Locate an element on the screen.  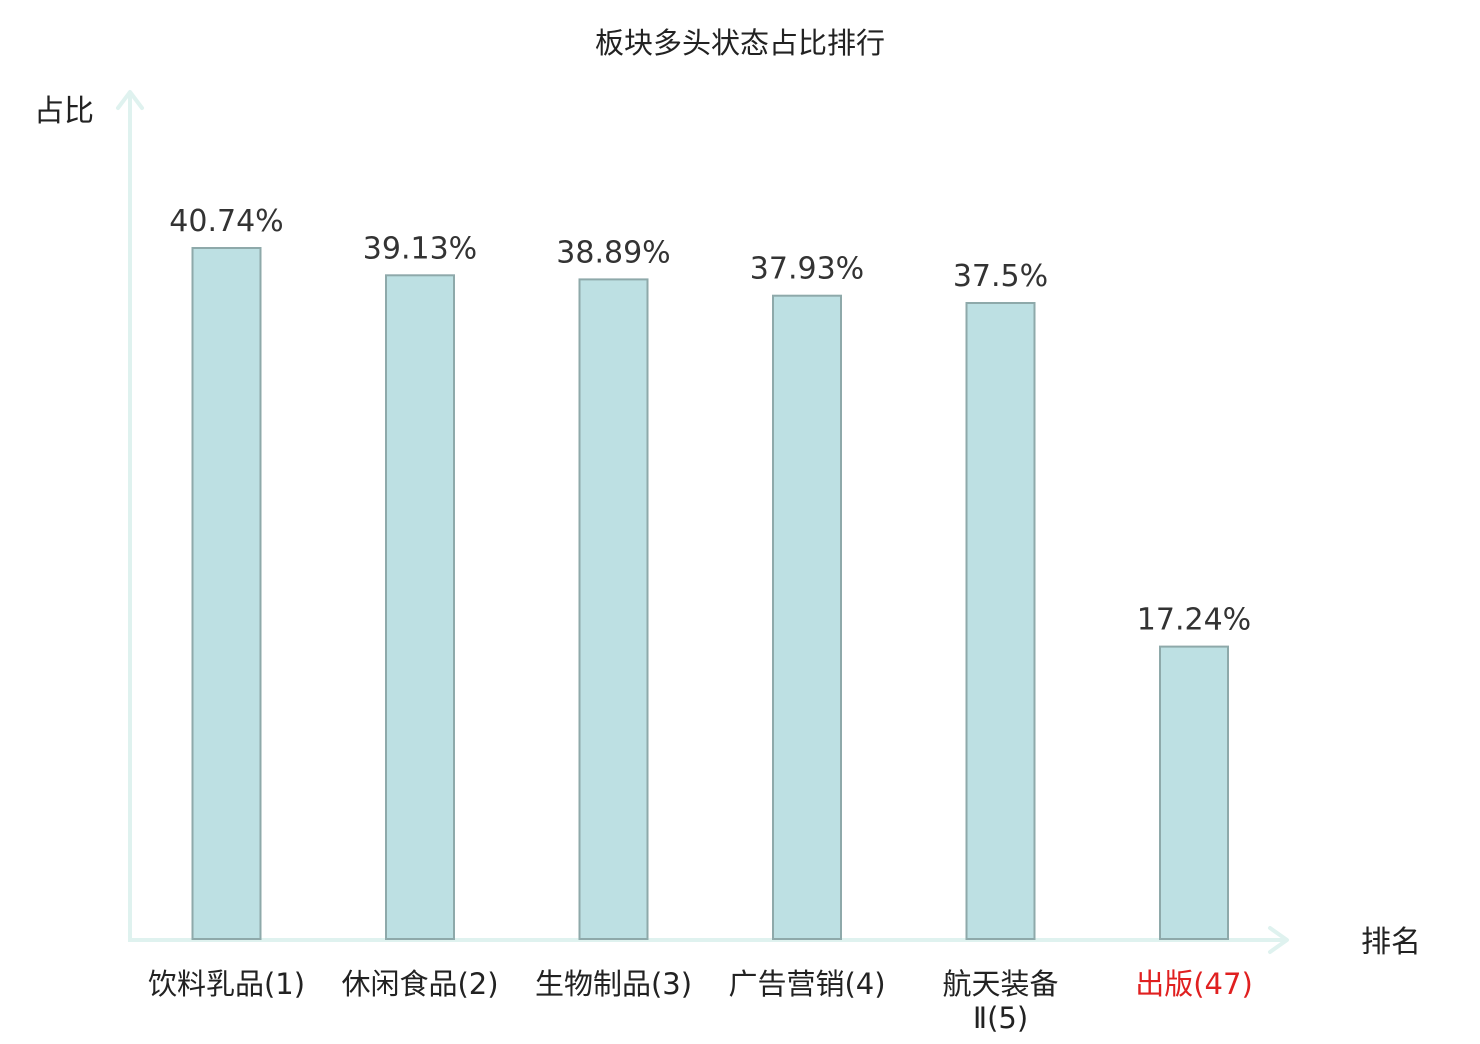
x-tick-label: 休闲食品(2) is located at coordinates (419, 984).